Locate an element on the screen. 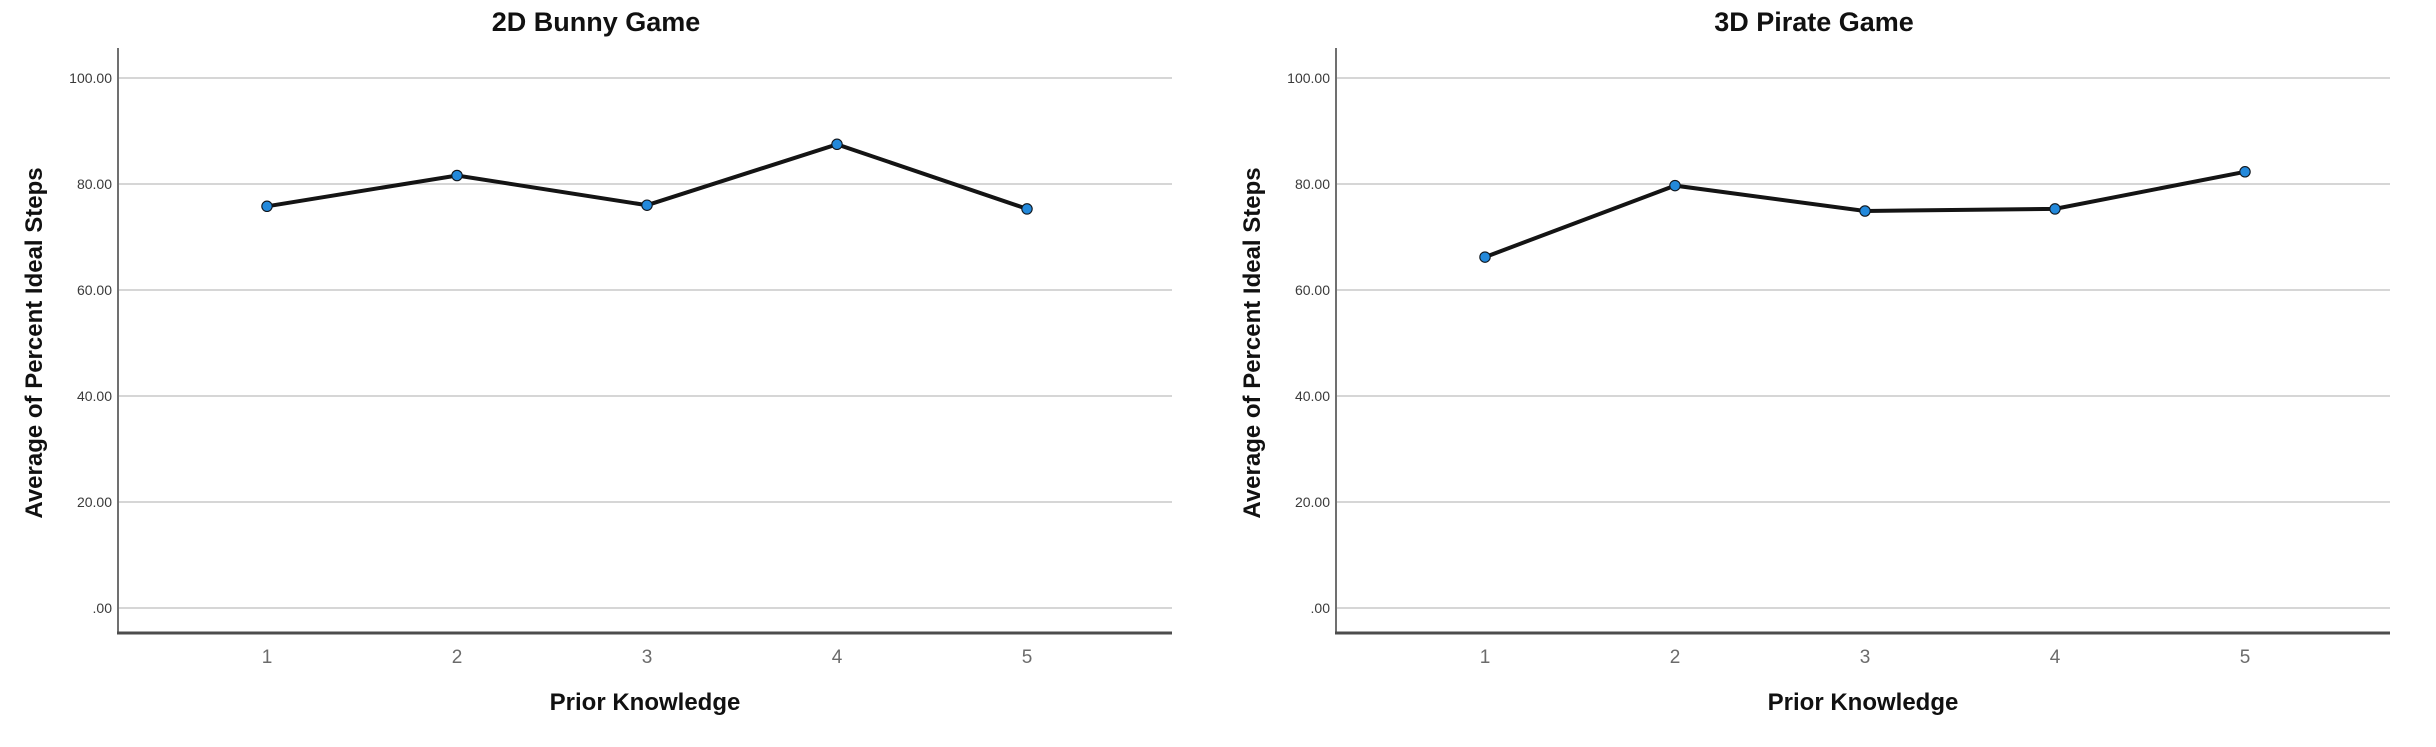 The width and height of the screenshot is (2436, 747). chart-title: 2D Bunny Game is located at coordinates (596, 22).